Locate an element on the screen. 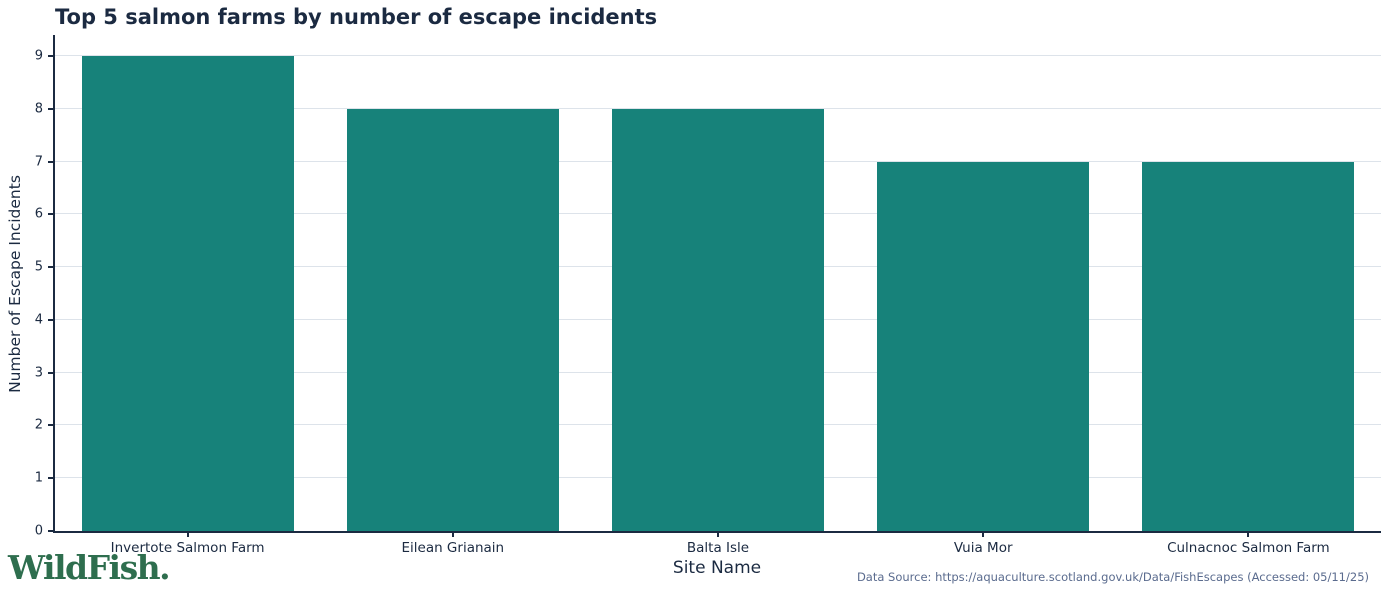 This screenshot has width=1391, height=599. x-tick-label: Eilean Grianain is located at coordinates (453, 548).